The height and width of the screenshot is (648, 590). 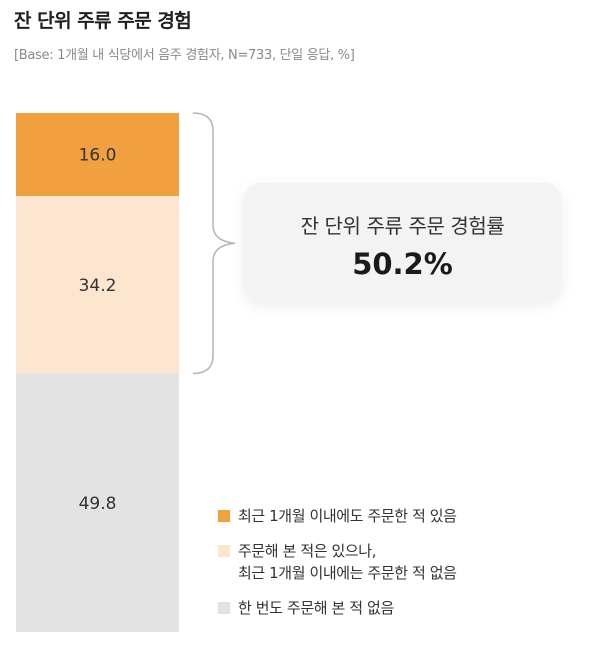 What do you see at coordinates (402, 242) in the screenshot?
I see `rate-callout-box: 잔 단위 주류 주문 경험률 50.2%` at bounding box center [402, 242].